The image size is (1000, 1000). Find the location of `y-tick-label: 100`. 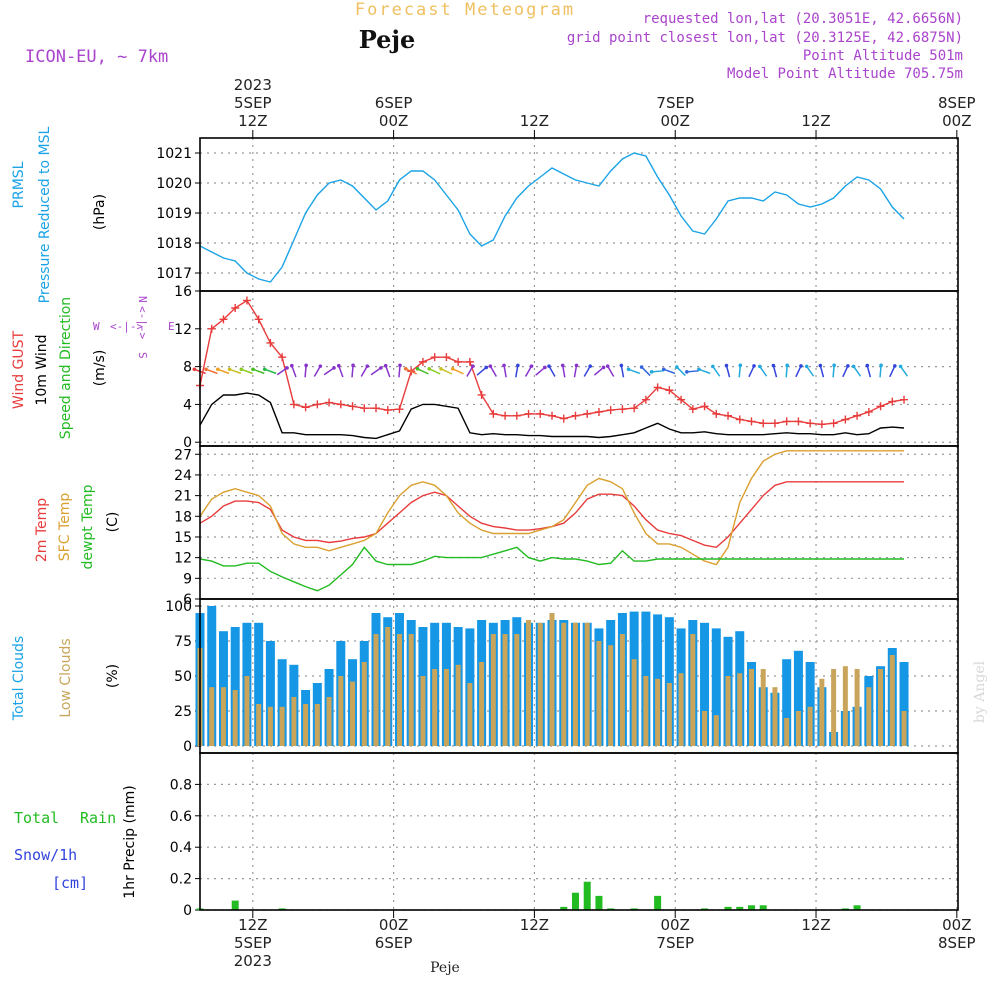

y-tick-label: 100 is located at coordinates (178, 607).